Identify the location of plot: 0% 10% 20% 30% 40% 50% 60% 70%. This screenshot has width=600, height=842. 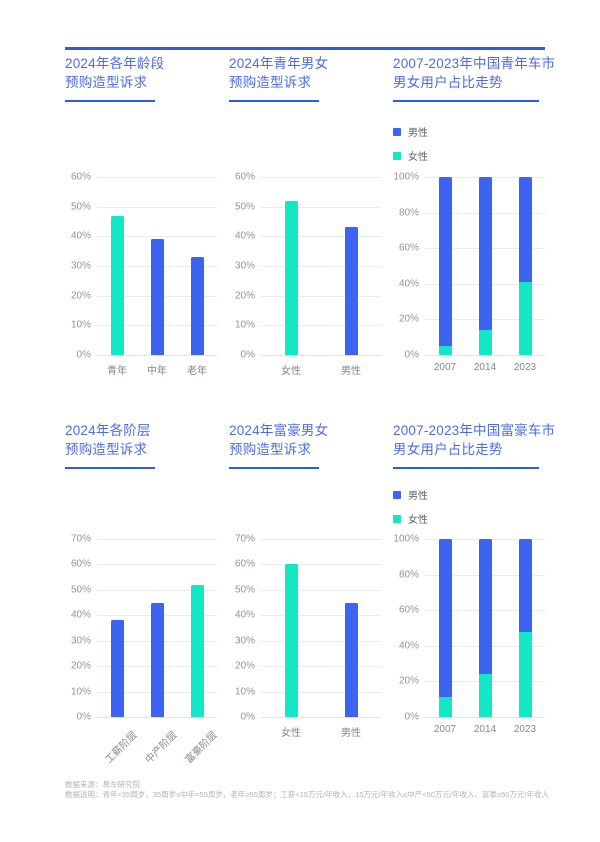
(141, 628).